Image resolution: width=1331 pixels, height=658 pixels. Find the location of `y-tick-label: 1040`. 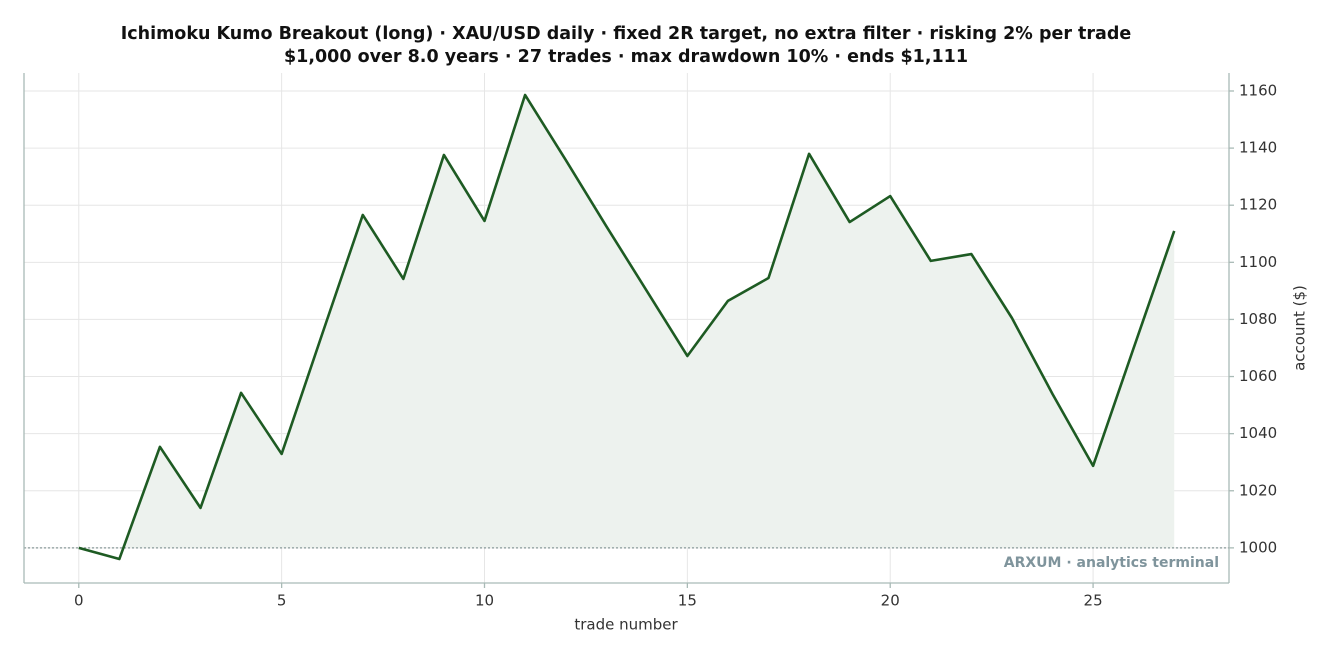

y-tick-label: 1040 is located at coordinates (1258, 433).